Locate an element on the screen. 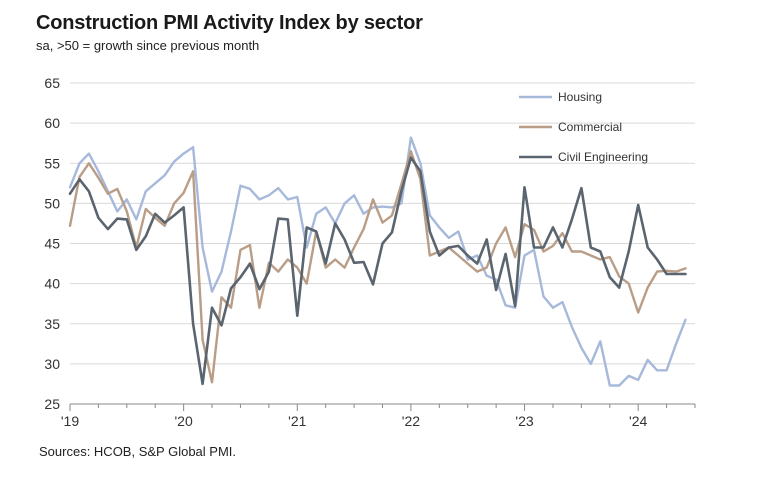 The height and width of the screenshot is (488, 775). legend: Housing Commercial Civil Engineering is located at coordinates (583, 127).